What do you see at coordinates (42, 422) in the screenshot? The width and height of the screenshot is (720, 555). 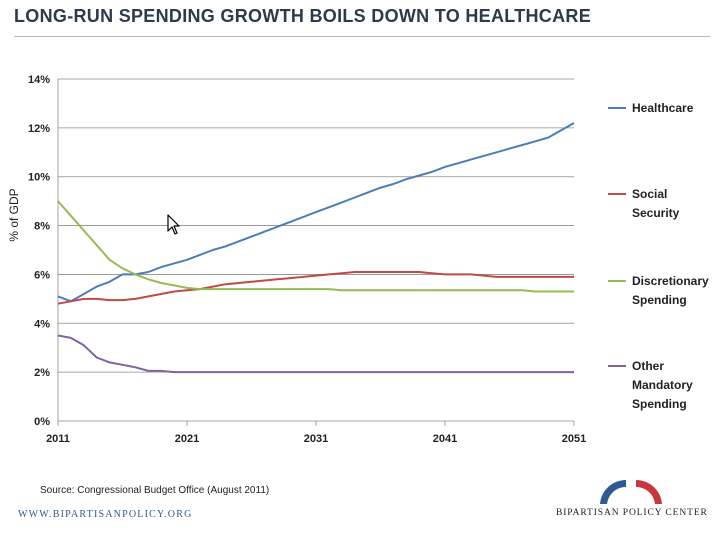 I see `y-tick-label: 0%` at bounding box center [42, 422].